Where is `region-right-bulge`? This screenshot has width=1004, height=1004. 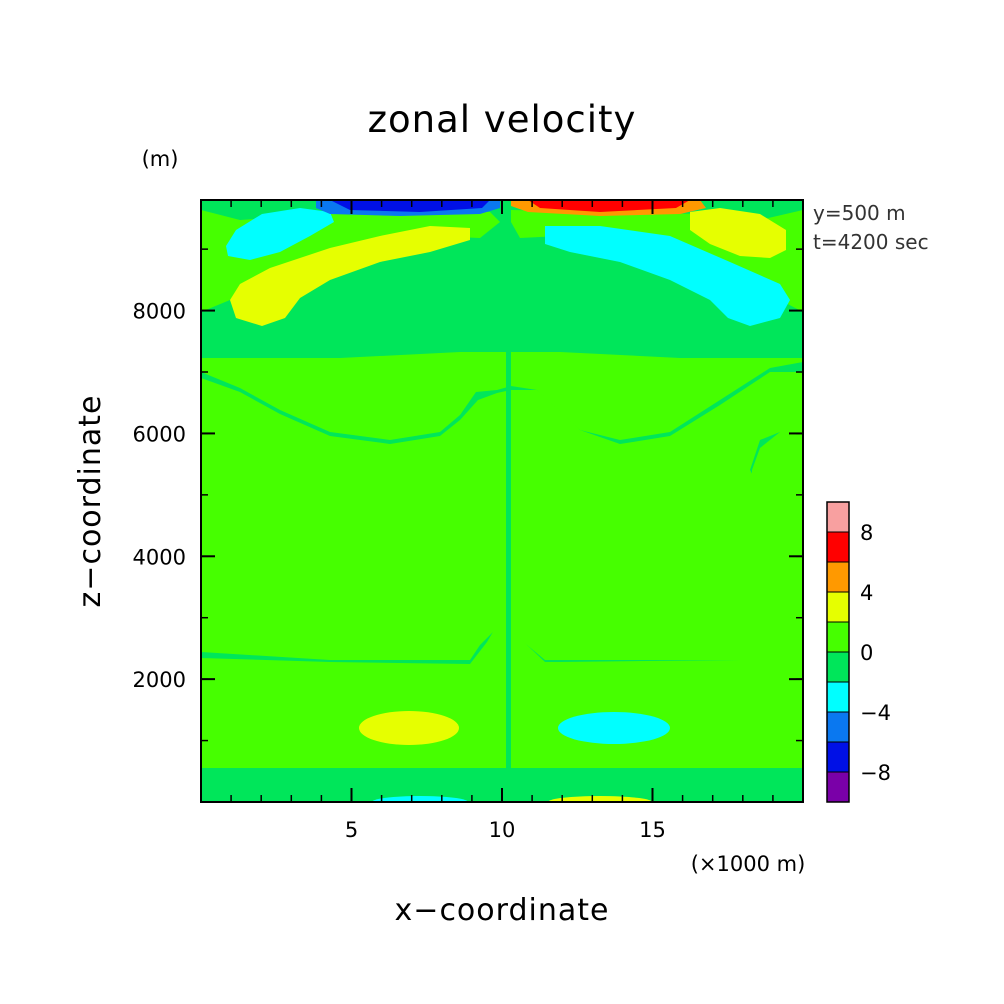 region-right-bulge is located at coordinates (777, 460).